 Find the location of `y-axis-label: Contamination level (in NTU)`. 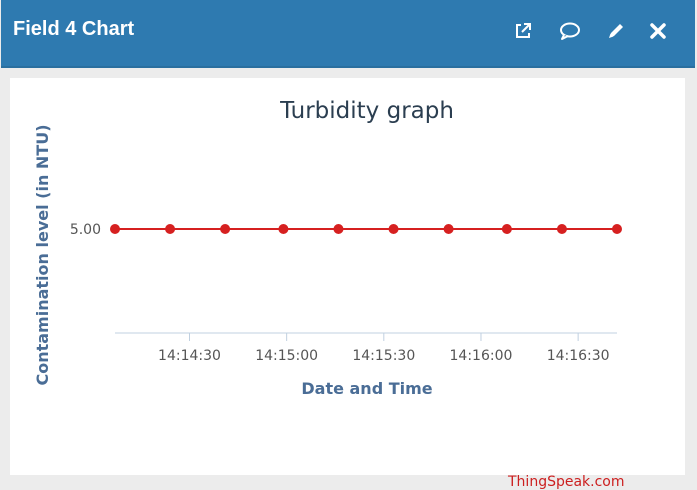

y-axis-label: Contamination level (in NTU) is located at coordinates (42, 254).